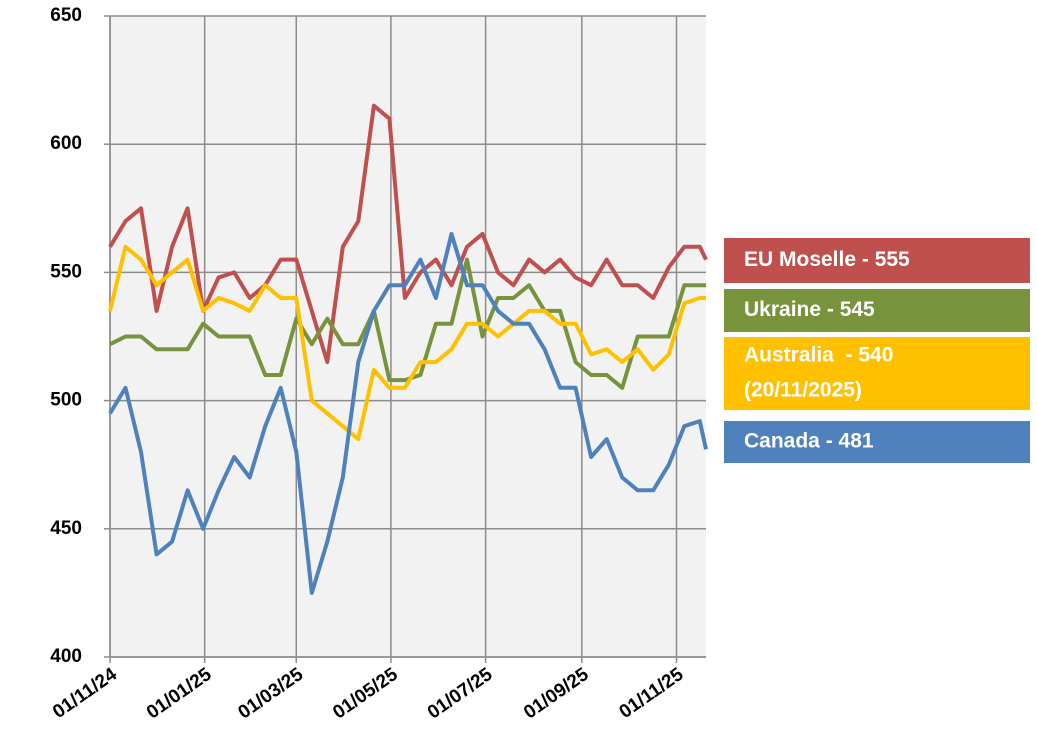 The height and width of the screenshot is (756, 1037). What do you see at coordinates (66, 656) in the screenshot?
I see `y-tick-label: 400` at bounding box center [66, 656].